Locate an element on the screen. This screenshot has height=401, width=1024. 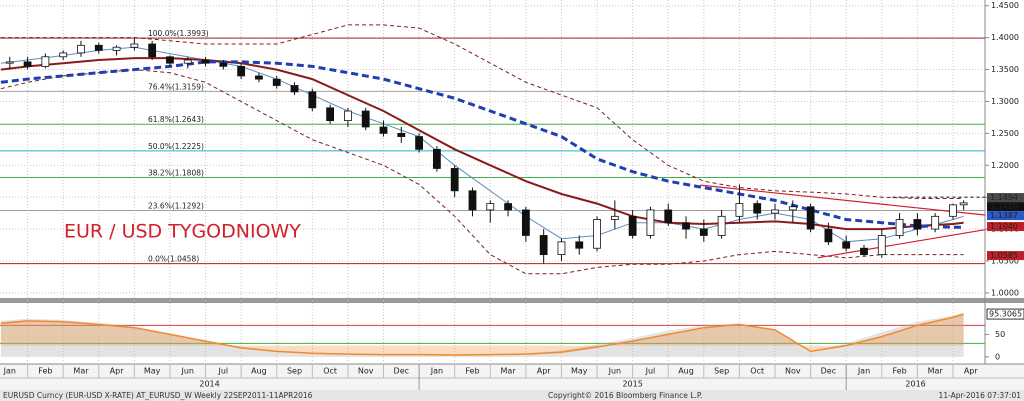
year-label: 2016 is located at coordinates (915, 384).